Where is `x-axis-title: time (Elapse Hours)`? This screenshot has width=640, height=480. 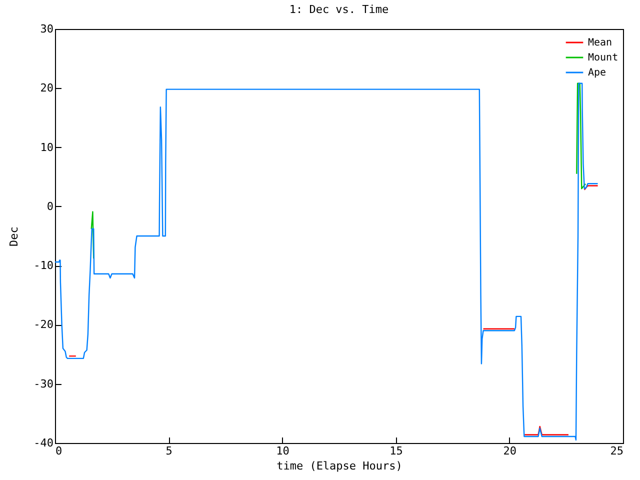
x-axis-title: time (Elapse Hours) is located at coordinates (339, 466).